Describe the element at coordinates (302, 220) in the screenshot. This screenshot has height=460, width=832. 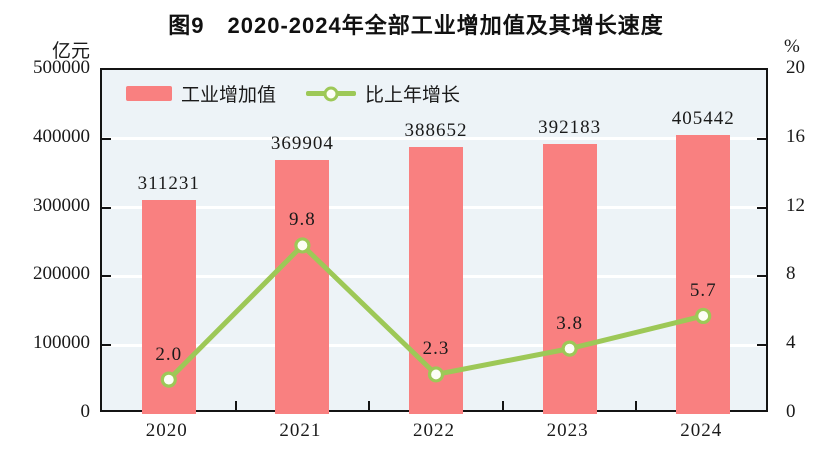
I see `growth-value-label: 9.8` at that location.